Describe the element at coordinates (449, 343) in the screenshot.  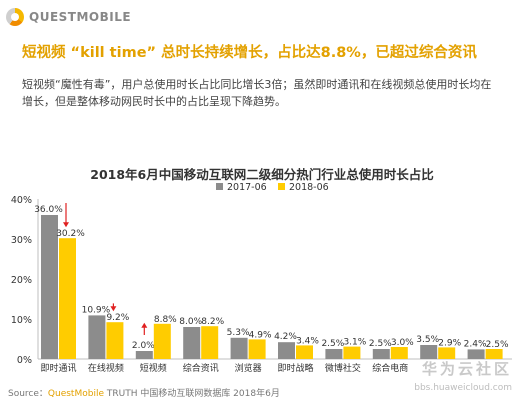
I see `data-label-2018-06-8: 2.9%` at that location.